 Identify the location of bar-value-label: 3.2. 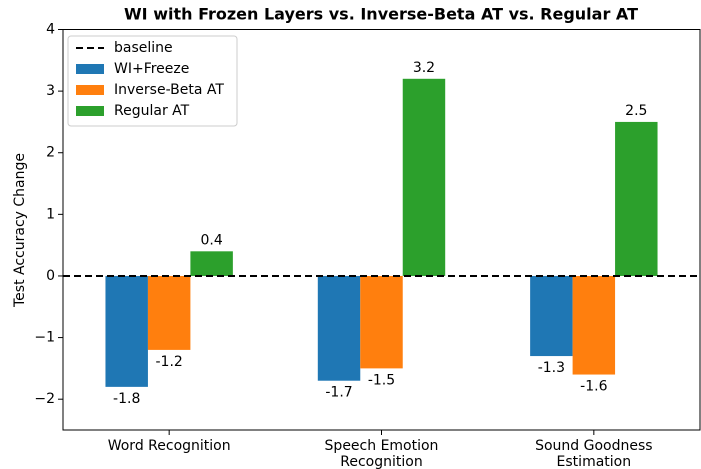
(424, 68).